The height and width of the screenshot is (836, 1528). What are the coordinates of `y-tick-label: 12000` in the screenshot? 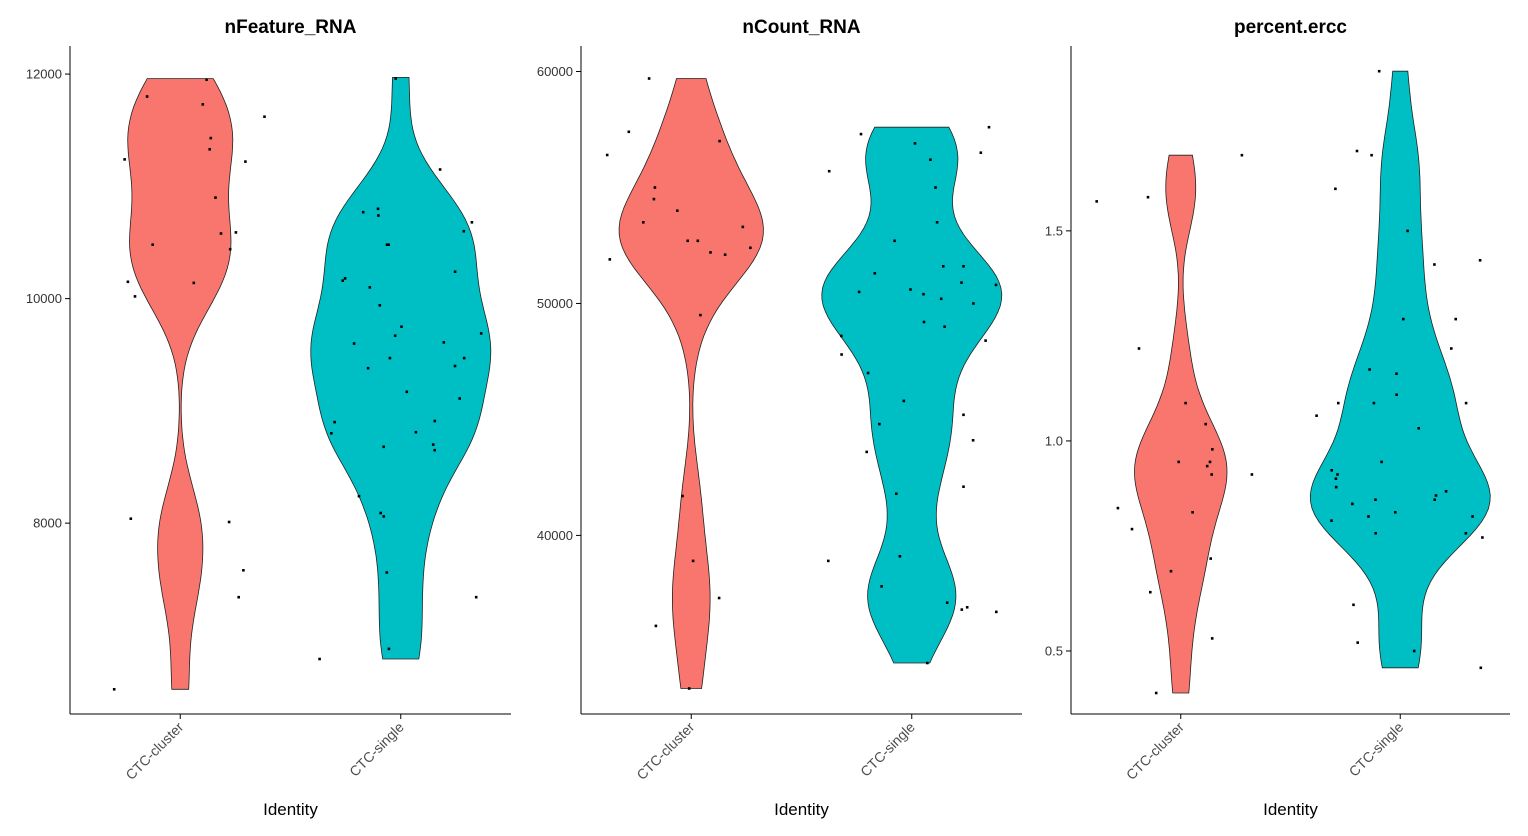 It's located at (44, 74).